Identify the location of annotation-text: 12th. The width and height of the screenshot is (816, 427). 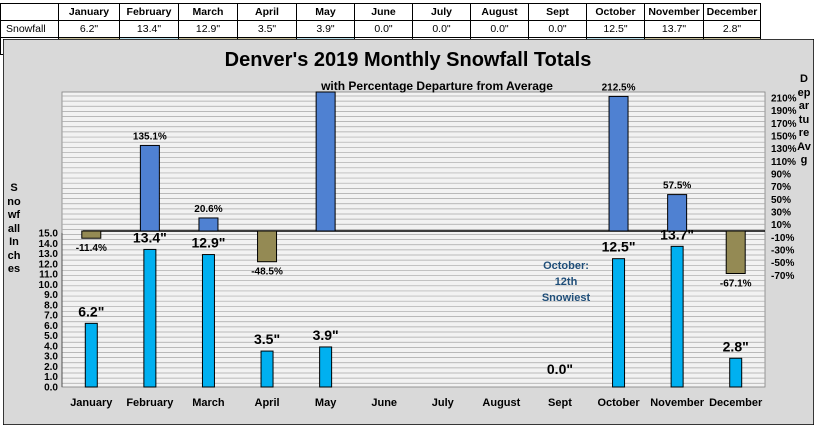
(566, 282).